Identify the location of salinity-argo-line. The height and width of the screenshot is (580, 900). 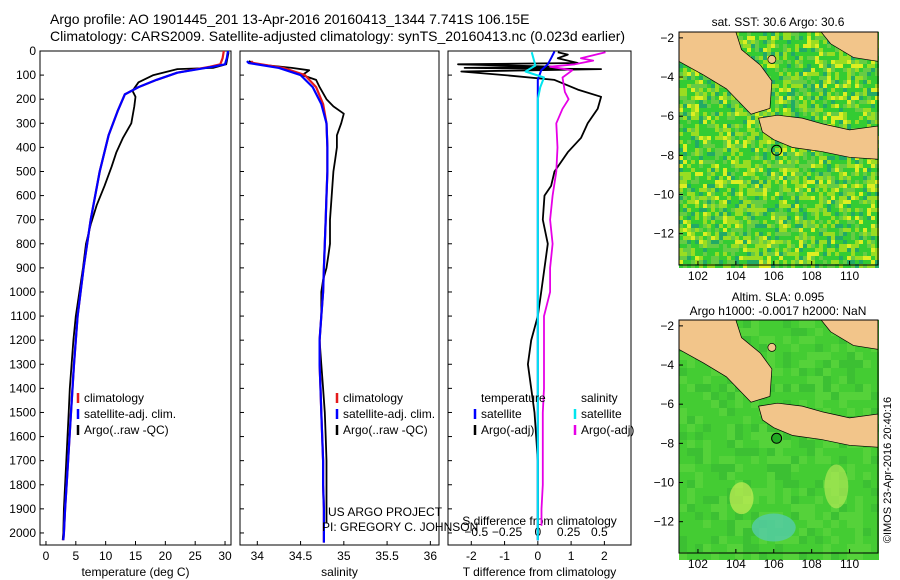
(296, 292).